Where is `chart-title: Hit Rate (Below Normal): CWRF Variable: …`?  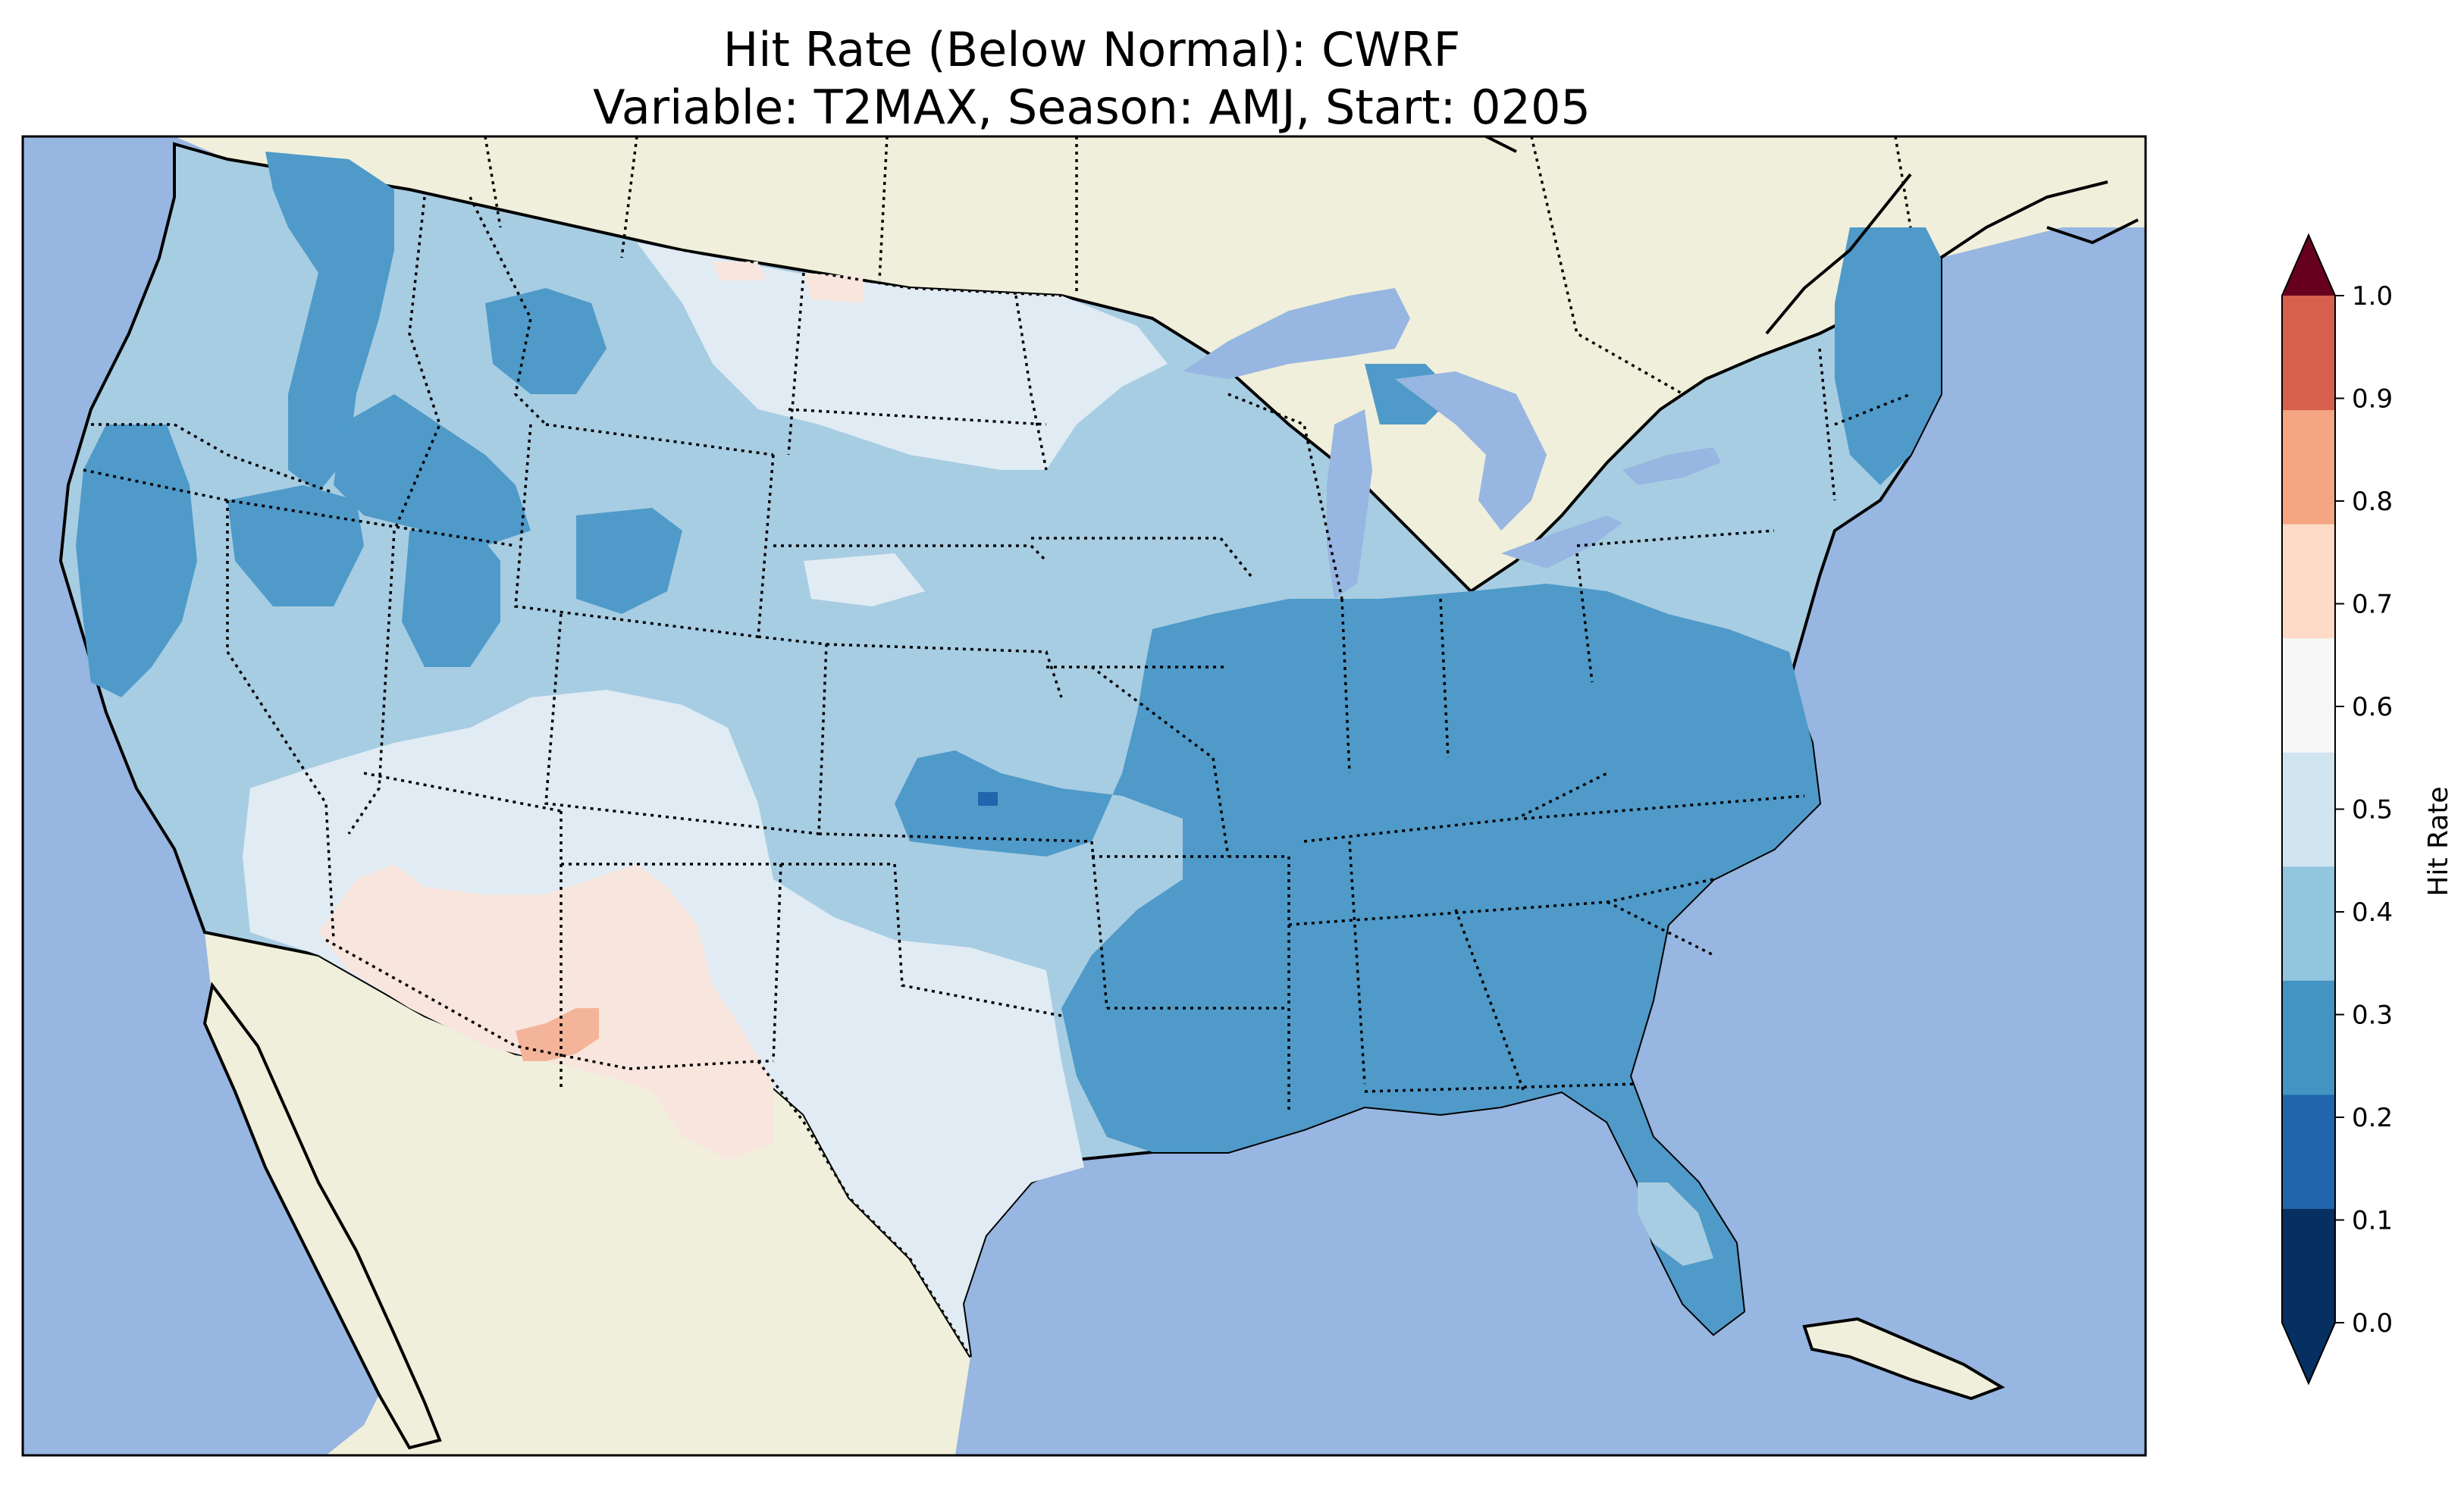
chart-title: Hit Rate (Below Normal): CWRF Variable: … is located at coordinates (1091, 78).